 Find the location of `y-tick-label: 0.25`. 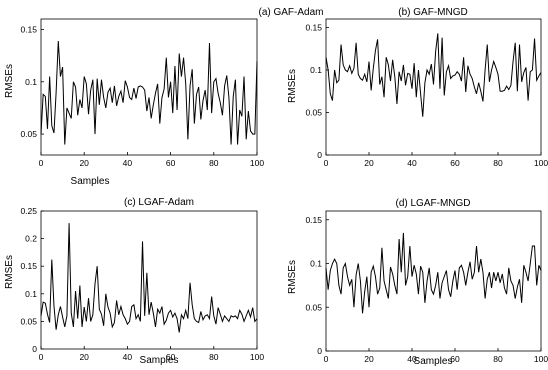

y-tick-label: 0.25 is located at coordinates (28, 211).